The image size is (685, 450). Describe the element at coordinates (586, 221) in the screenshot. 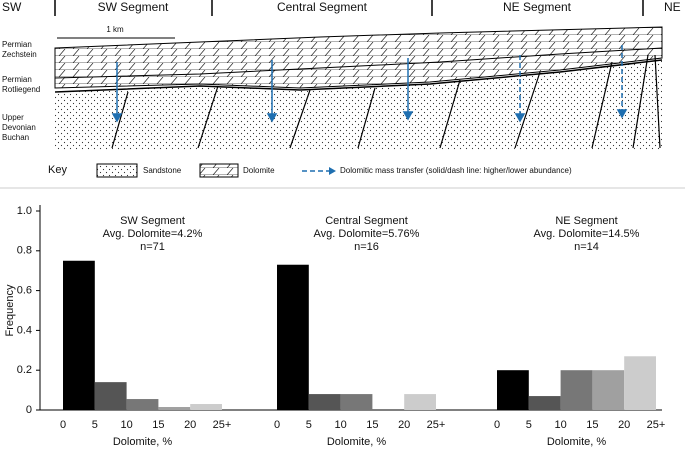

I see `chart-title: NE Segment` at that location.